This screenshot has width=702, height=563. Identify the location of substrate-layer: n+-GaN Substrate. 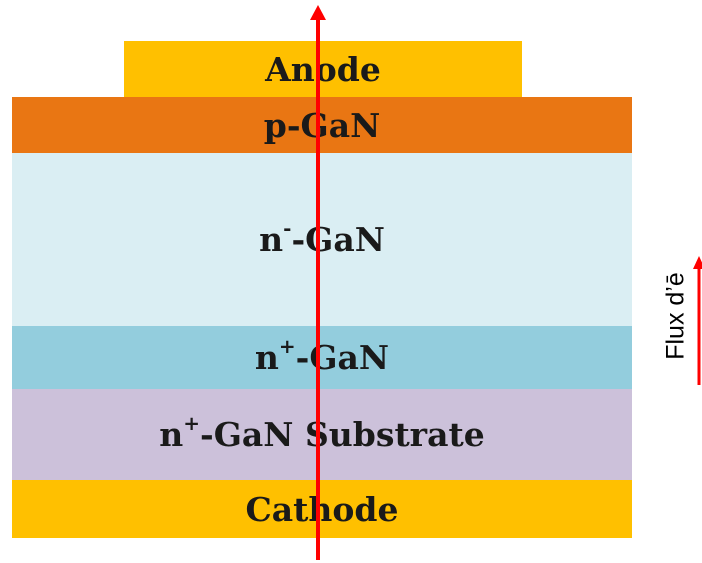
(322, 434).